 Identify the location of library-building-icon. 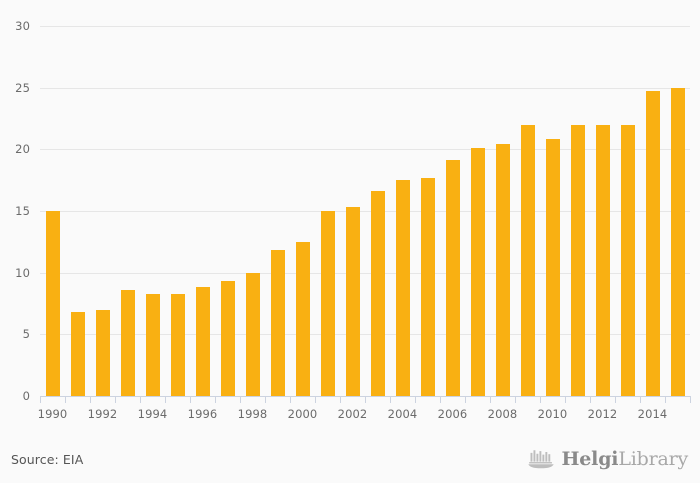
(541, 459).